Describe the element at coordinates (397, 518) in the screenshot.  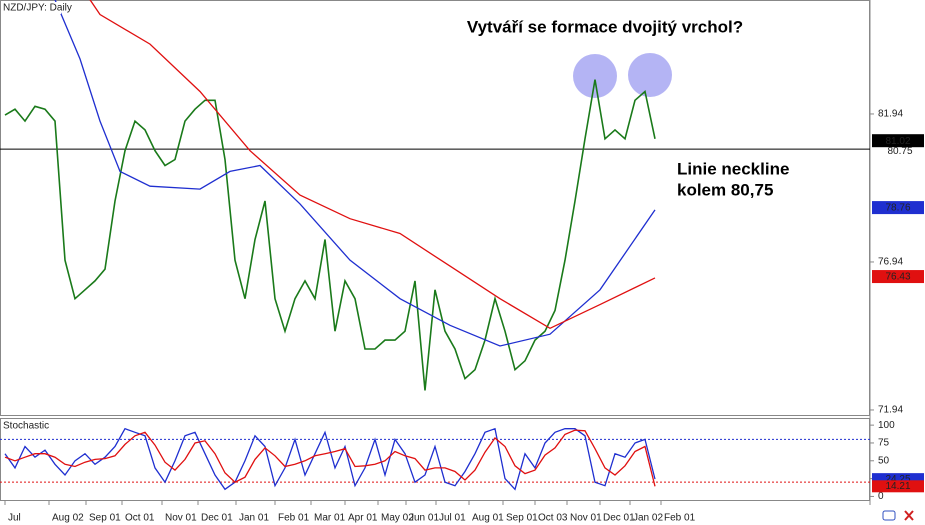
I see `x-tick-label: May 02` at that location.